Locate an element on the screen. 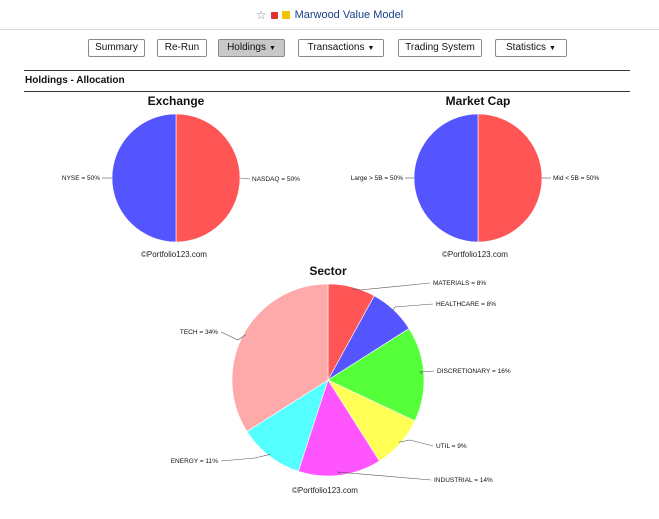  holdings-dropdown: Holdings ▼ is located at coordinates (251, 48).